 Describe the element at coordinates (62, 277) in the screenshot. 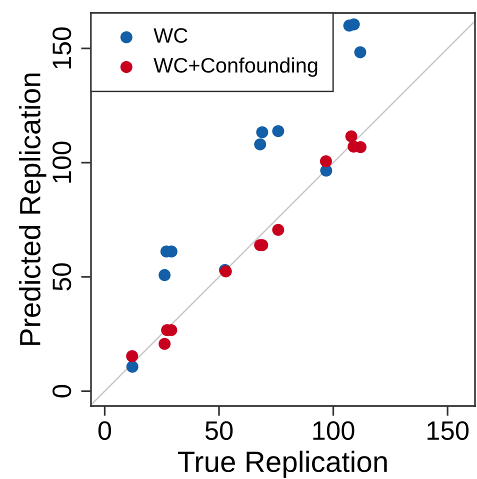

I see `y-tick-label: 50` at that location.